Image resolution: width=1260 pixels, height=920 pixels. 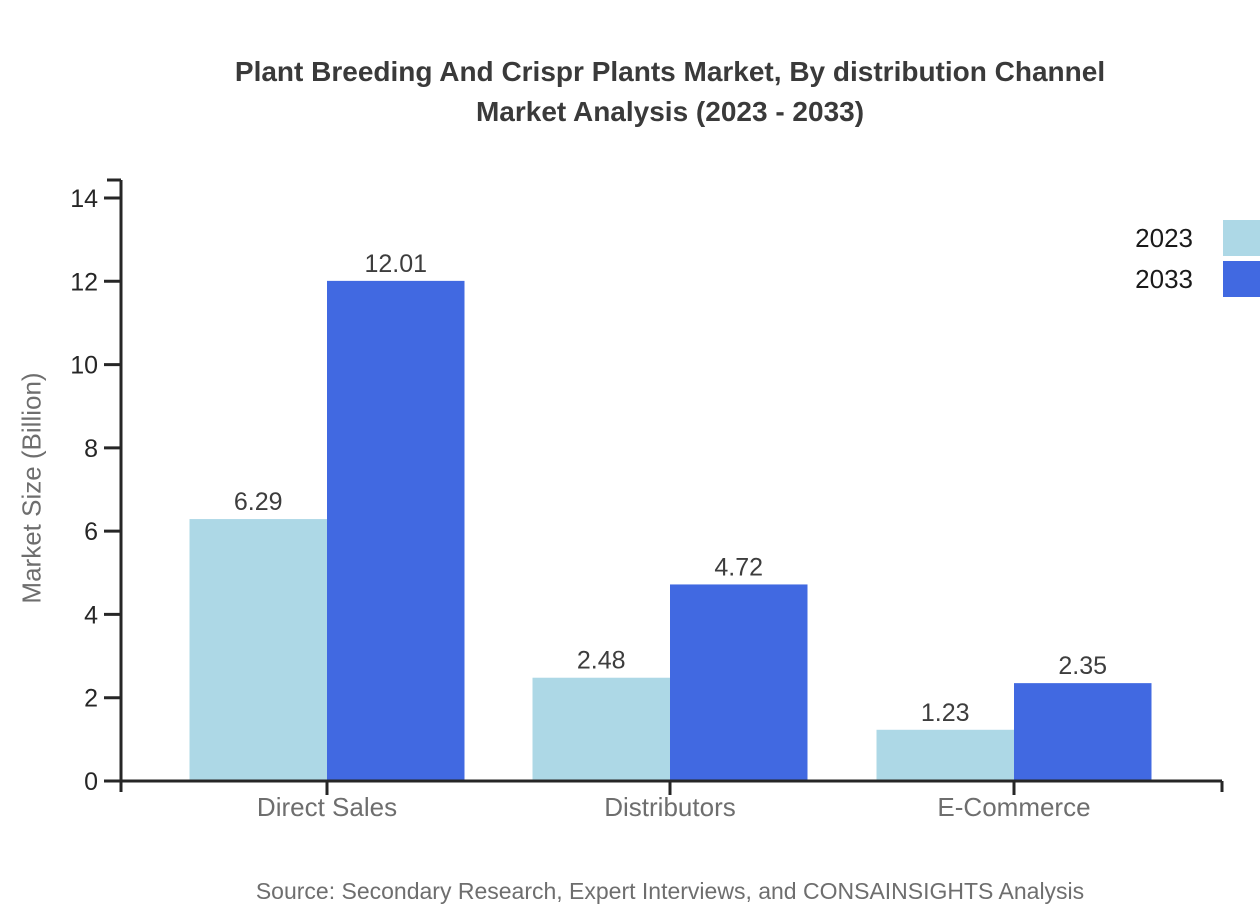 I want to click on chart-title-line2: Market Analysis (2023 - 2033), so click(x=670, y=111).